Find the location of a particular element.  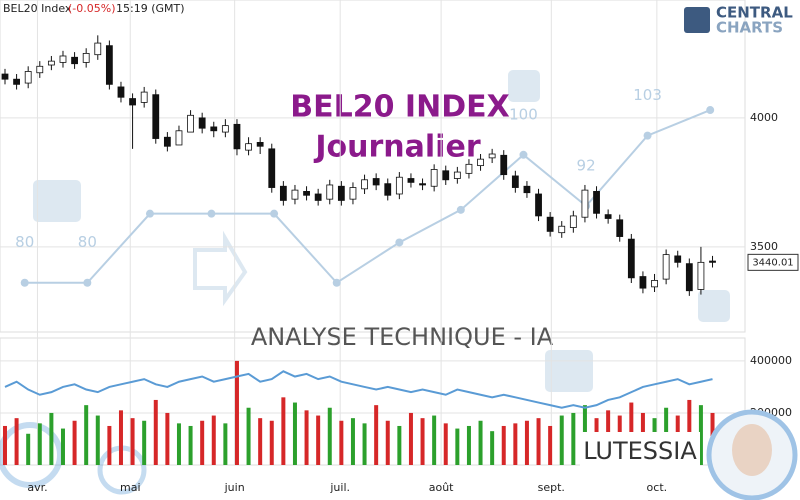

avatar is located at coordinates (752, 454).